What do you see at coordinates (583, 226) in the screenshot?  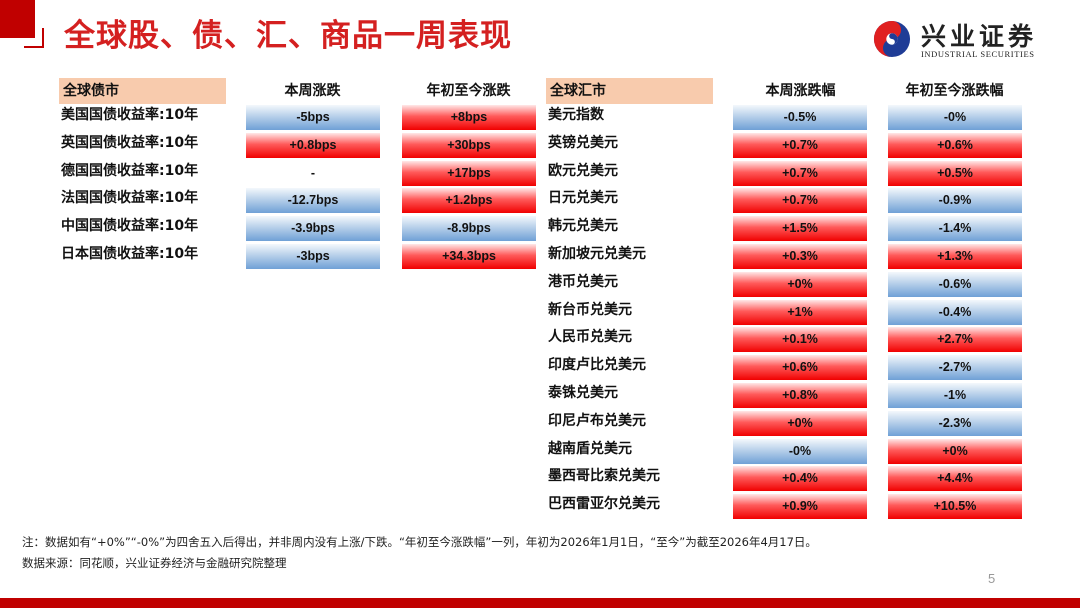 I see `fx-row-label: 韩元兑美元` at bounding box center [583, 226].